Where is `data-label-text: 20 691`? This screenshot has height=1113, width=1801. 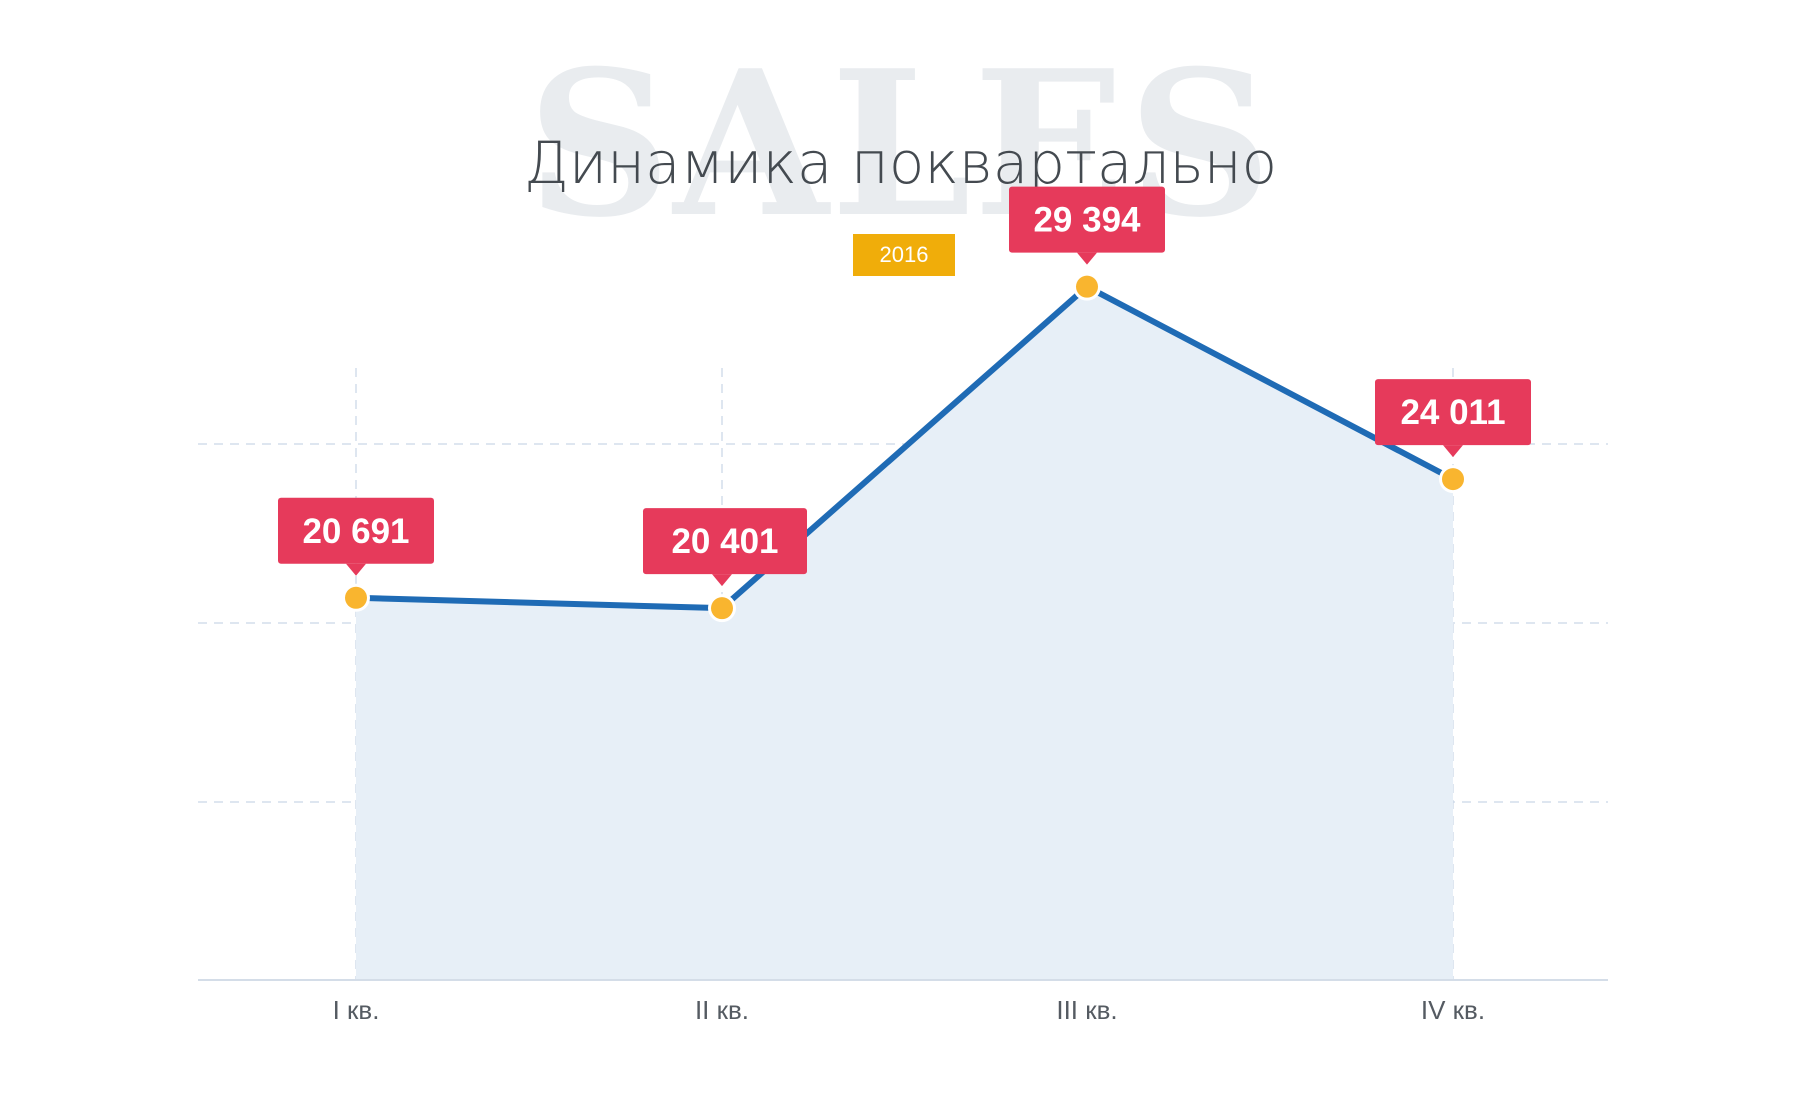
data-label-text: 20 691 is located at coordinates (355, 531).